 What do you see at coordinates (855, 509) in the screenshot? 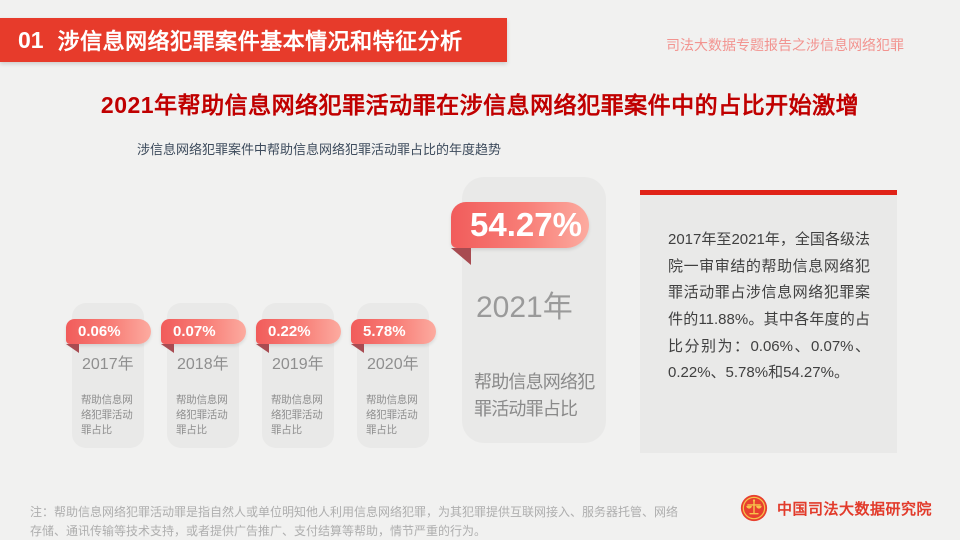
I see `org-name: 中国司法大数据研究院` at bounding box center [855, 509].